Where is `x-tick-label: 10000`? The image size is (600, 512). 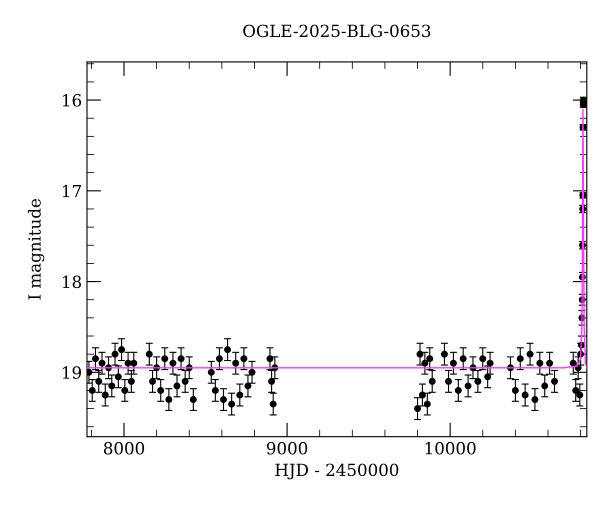
x-tick-label: 10000 is located at coordinates (451, 448).